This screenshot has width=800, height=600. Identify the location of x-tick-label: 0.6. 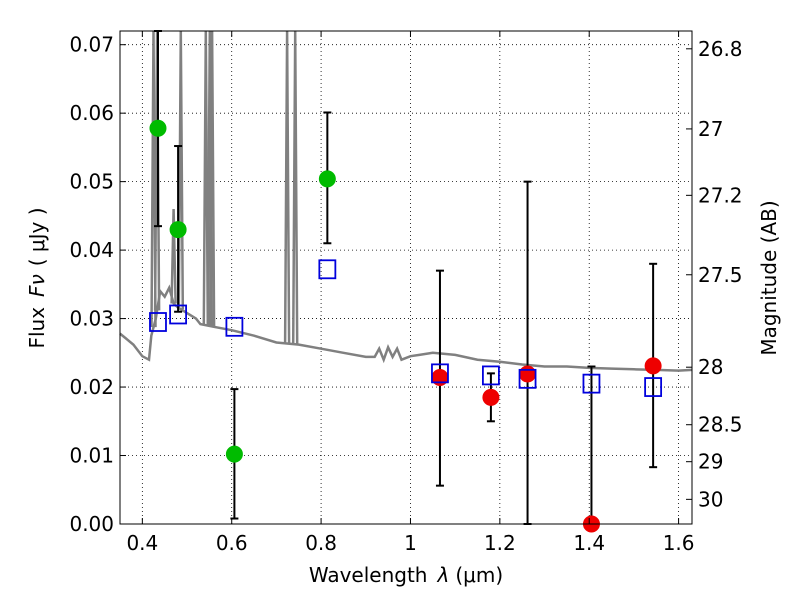
(232, 543).